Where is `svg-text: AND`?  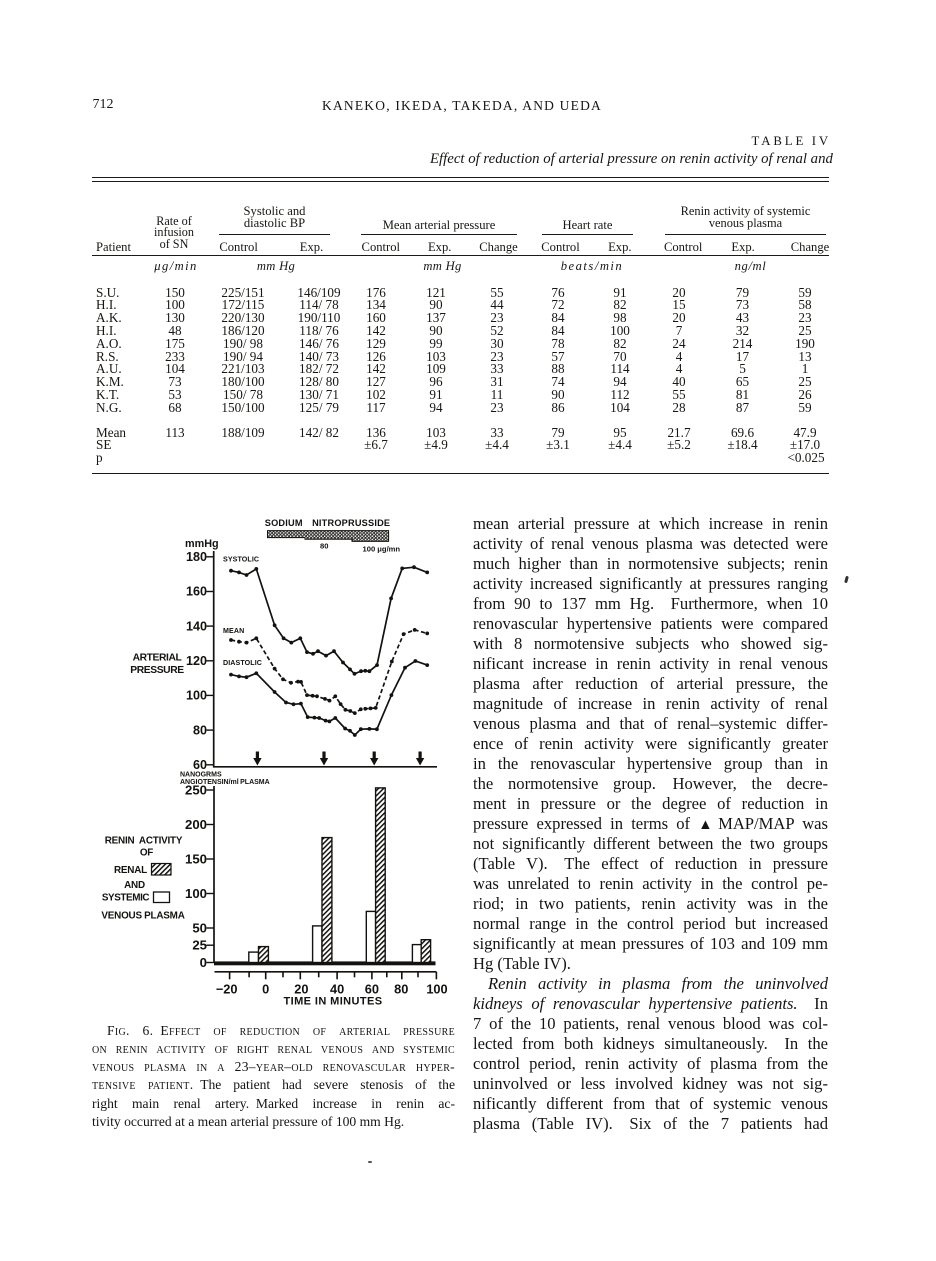 svg-text: AND is located at coordinates (134, 885).